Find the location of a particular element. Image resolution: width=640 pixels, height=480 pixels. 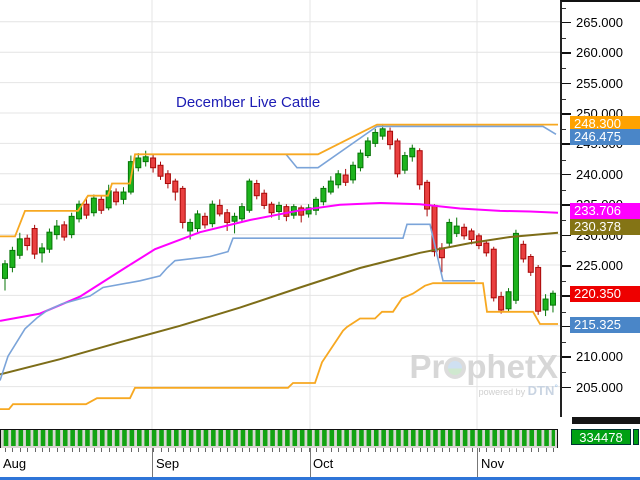

month-label: Sep is located at coordinates (168, 463).